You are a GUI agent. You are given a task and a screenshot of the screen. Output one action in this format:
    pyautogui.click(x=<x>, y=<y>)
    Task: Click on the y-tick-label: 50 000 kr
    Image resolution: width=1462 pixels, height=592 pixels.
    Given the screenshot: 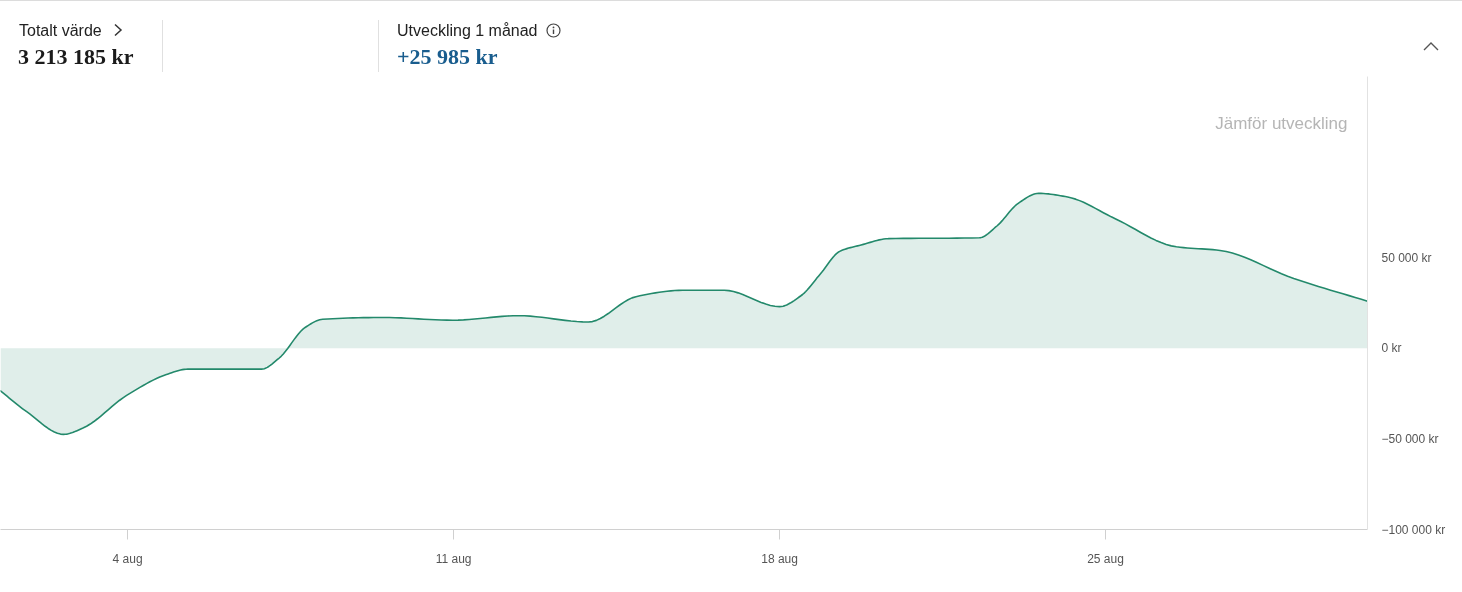 What is the action you would take?
    pyautogui.click(x=1406, y=257)
    